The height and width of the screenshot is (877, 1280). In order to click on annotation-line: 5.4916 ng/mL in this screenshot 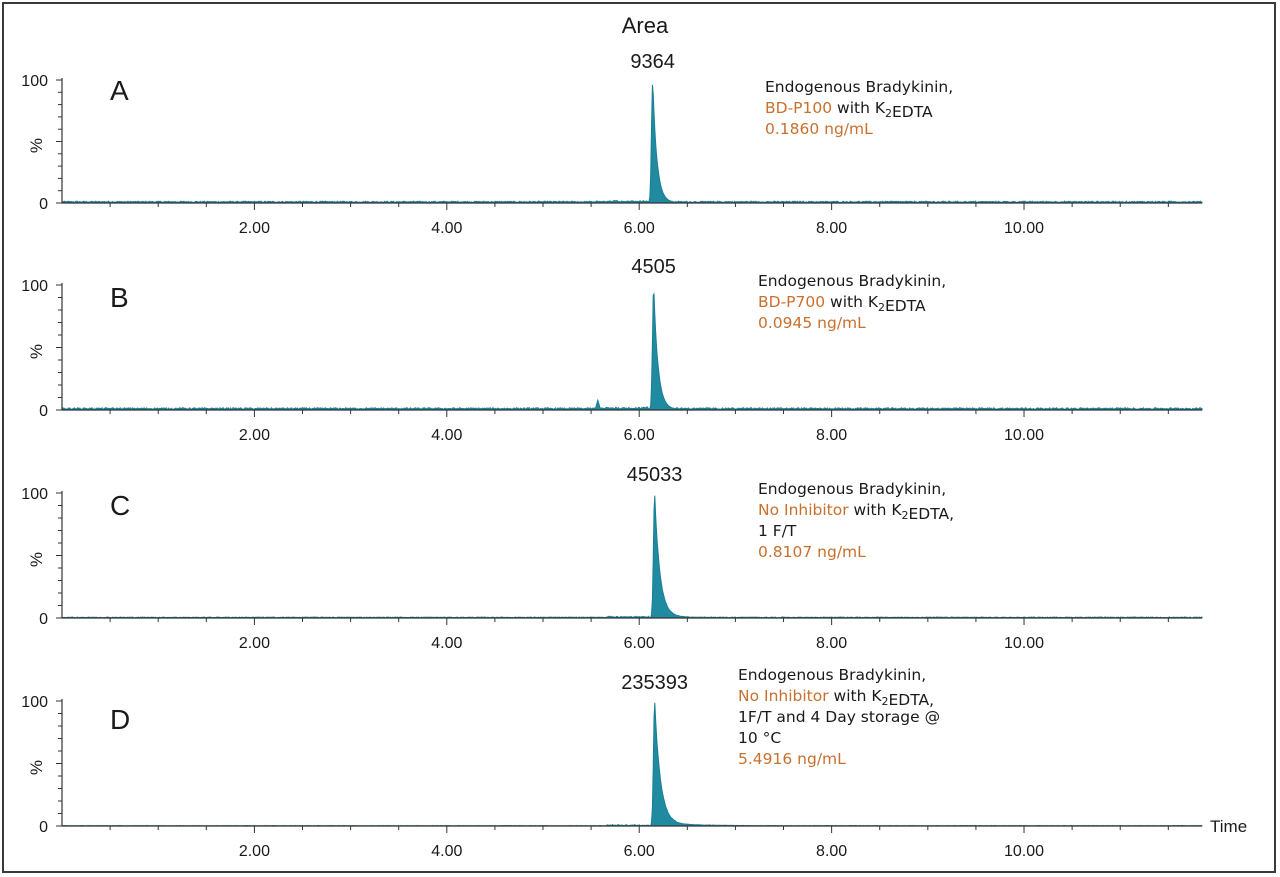, I will do `click(792, 759)`.